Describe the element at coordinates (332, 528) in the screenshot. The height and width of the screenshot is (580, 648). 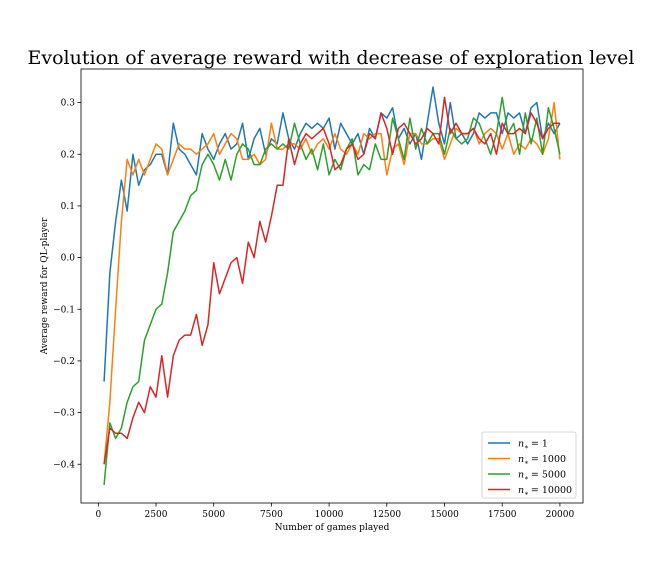
I see `x-axis-title: Number of games played` at that location.